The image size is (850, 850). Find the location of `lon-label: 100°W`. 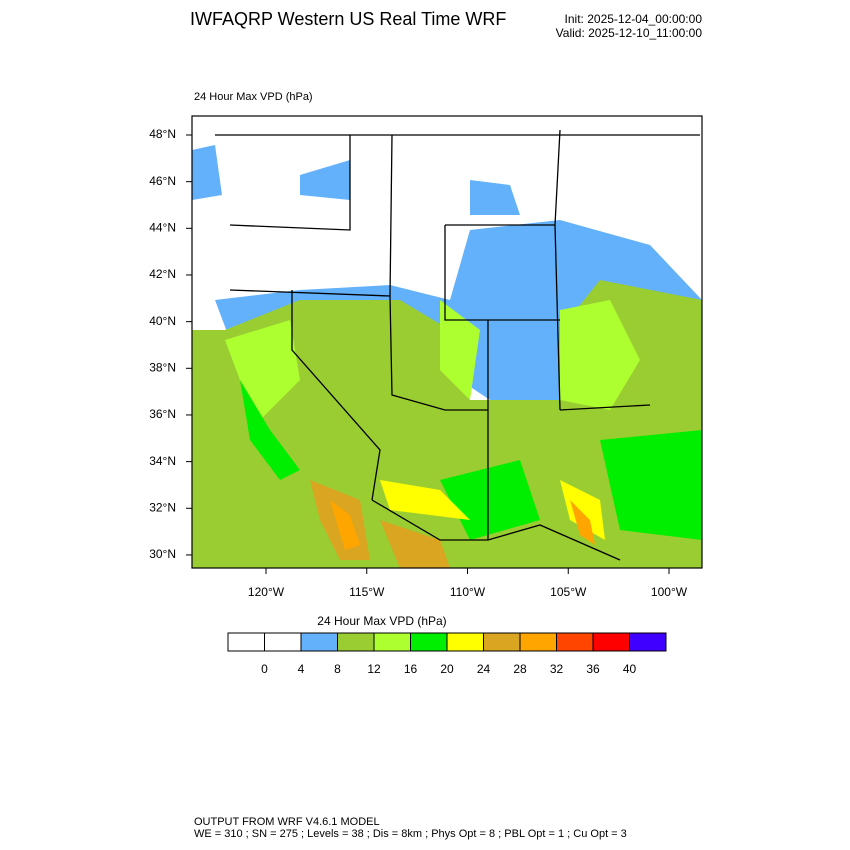

lon-label: 100°W is located at coordinates (669, 592).